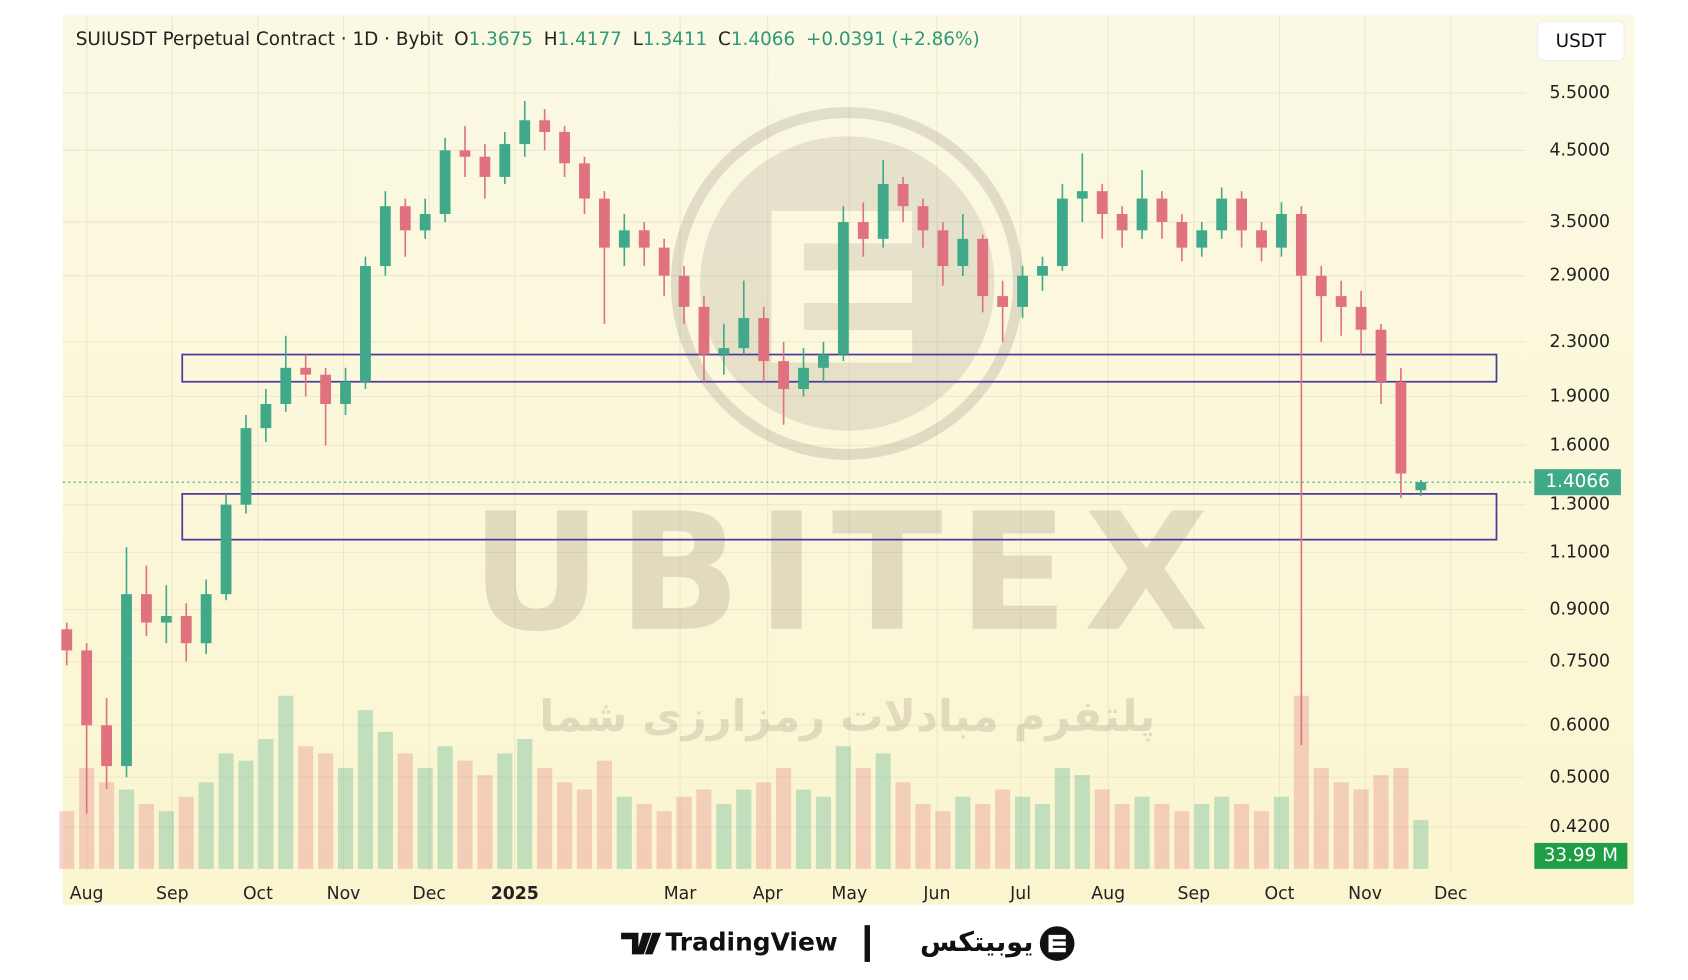 The width and height of the screenshot is (1688, 980). Describe the element at coordinates (976, 942) in the screenshot. I see `footer-right: یوبیتکس` at that location.